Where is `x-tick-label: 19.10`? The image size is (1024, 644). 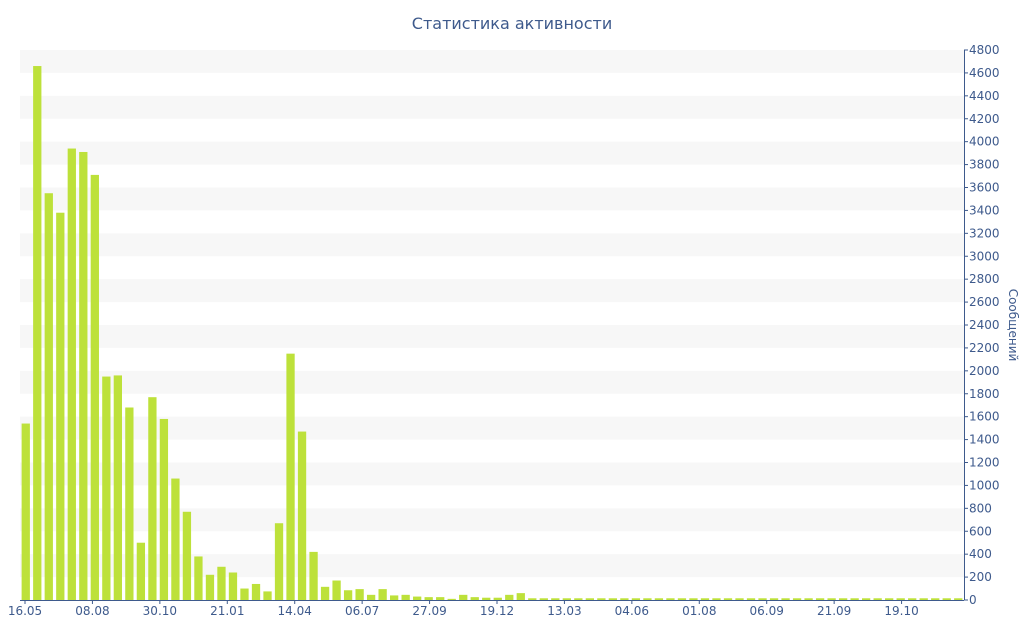
x-tick-label: 19.10 is located at coordinates (901, 611).